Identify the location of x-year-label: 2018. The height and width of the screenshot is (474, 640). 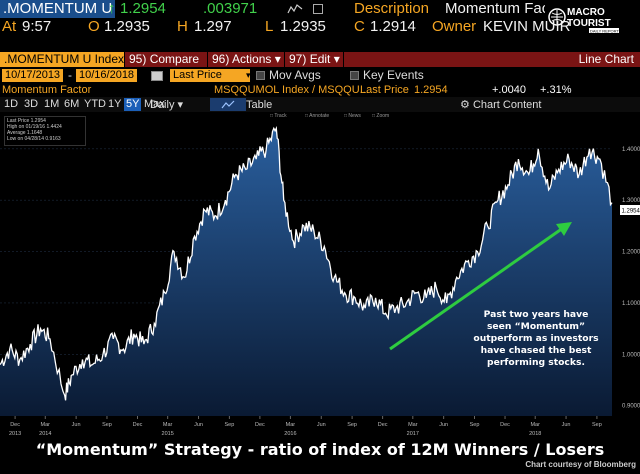
(535, 434).